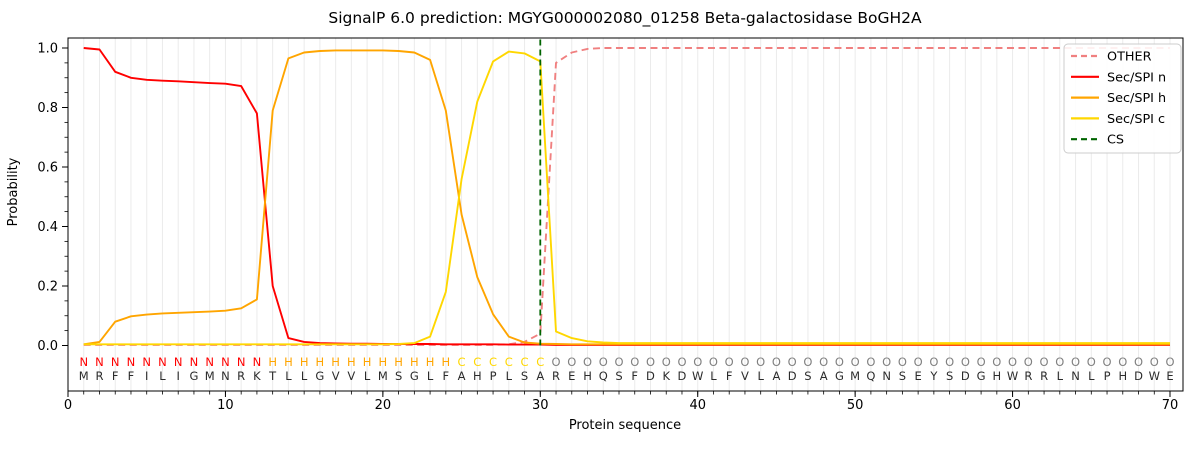  Describe the element at coordinates (1012, 405) in the screenshot. I see `x-tick-label: 60` at that location.